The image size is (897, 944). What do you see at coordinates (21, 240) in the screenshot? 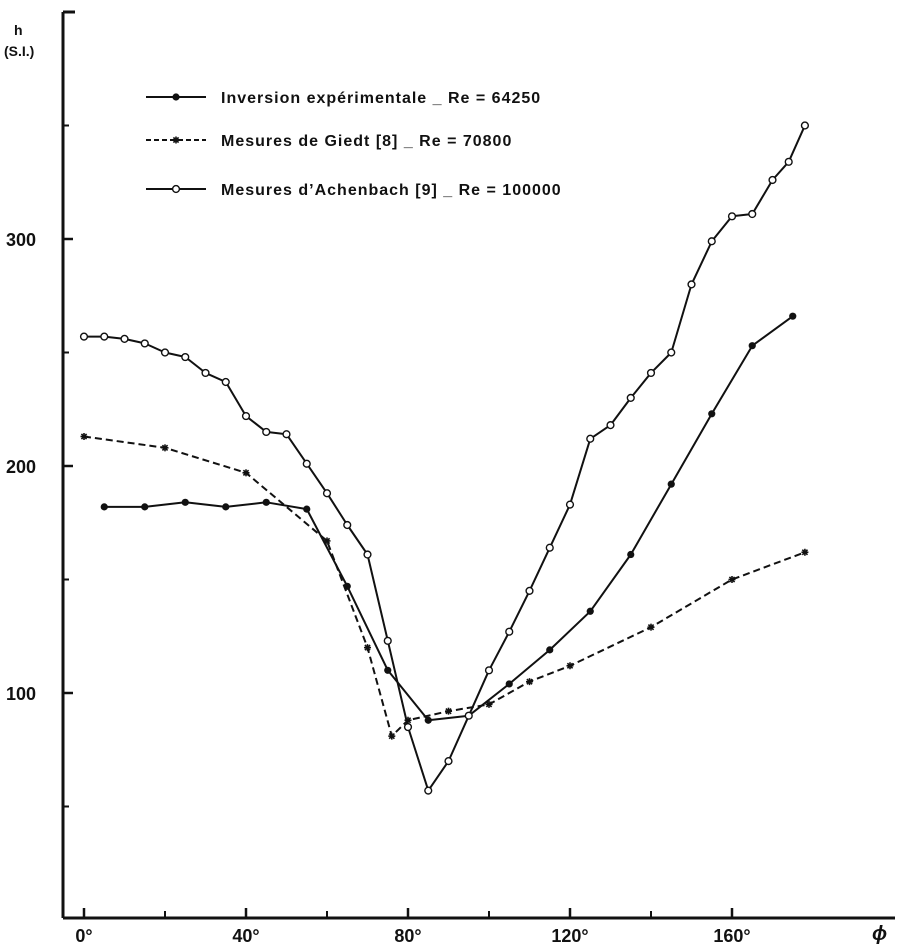
I see `y-tick-label: 300` at bounding box center [21, 240].